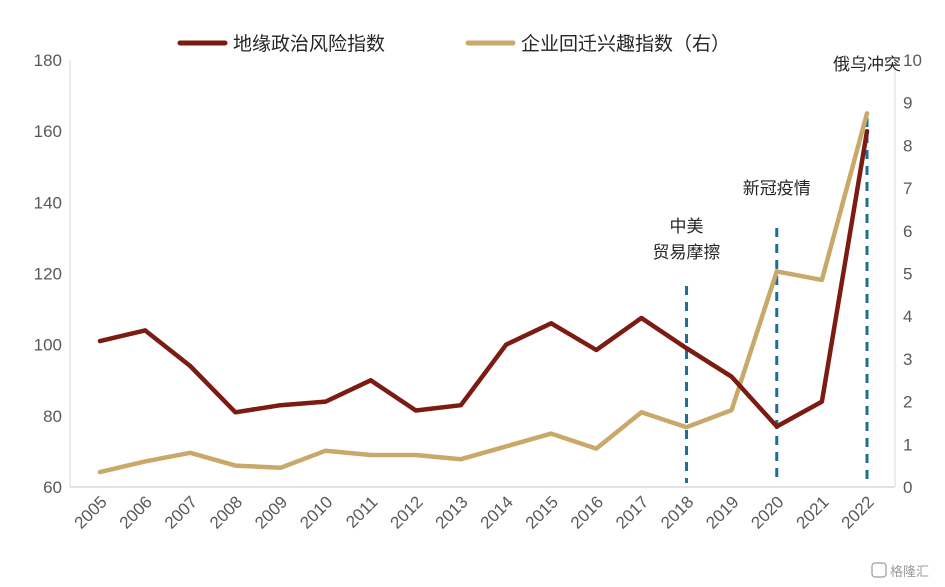 The width and height of the screenshot is (945, 587). What do you see at coordinates (907, 359) in the screenshot?
I see `right-tick-label: 3` at bounding box center [907, 359].